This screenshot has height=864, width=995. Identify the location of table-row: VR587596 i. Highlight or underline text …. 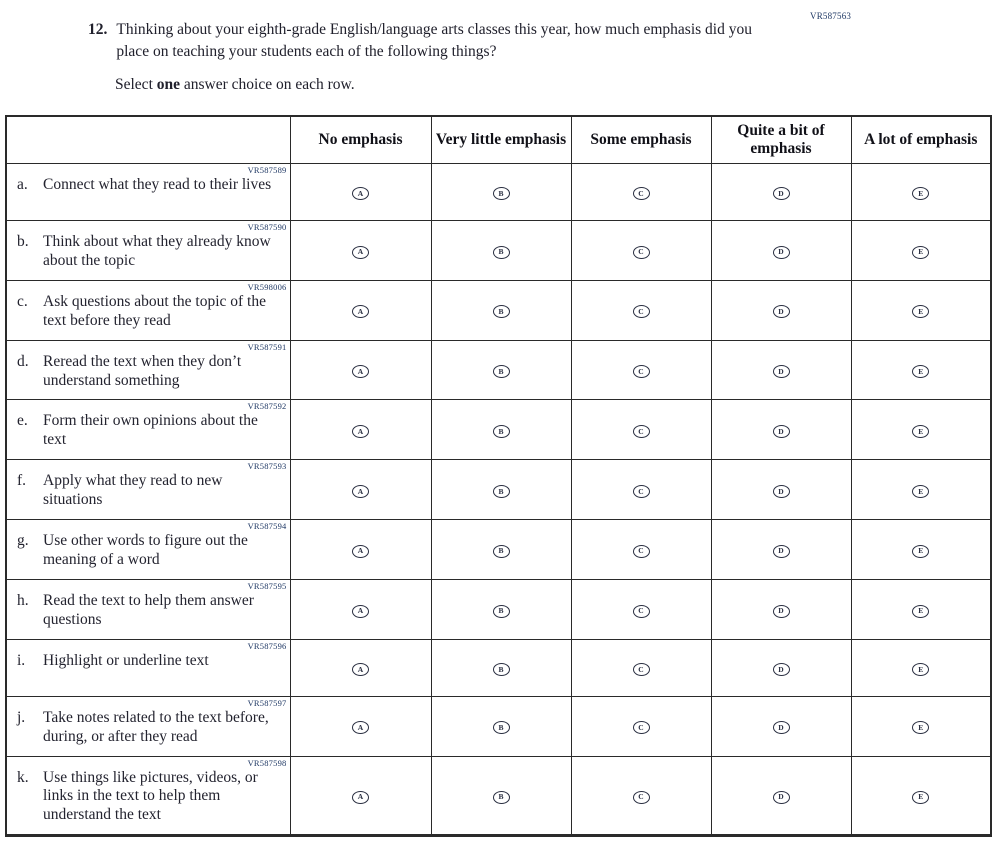
(498, 667).